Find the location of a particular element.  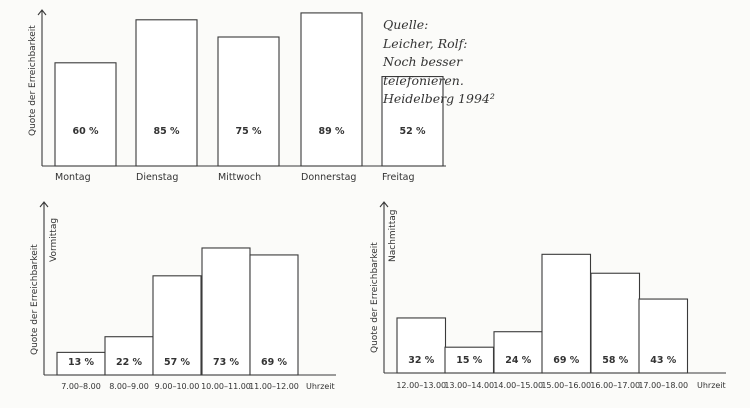

category-label: 12.00–13.00 is located at coordinates (421, 385).